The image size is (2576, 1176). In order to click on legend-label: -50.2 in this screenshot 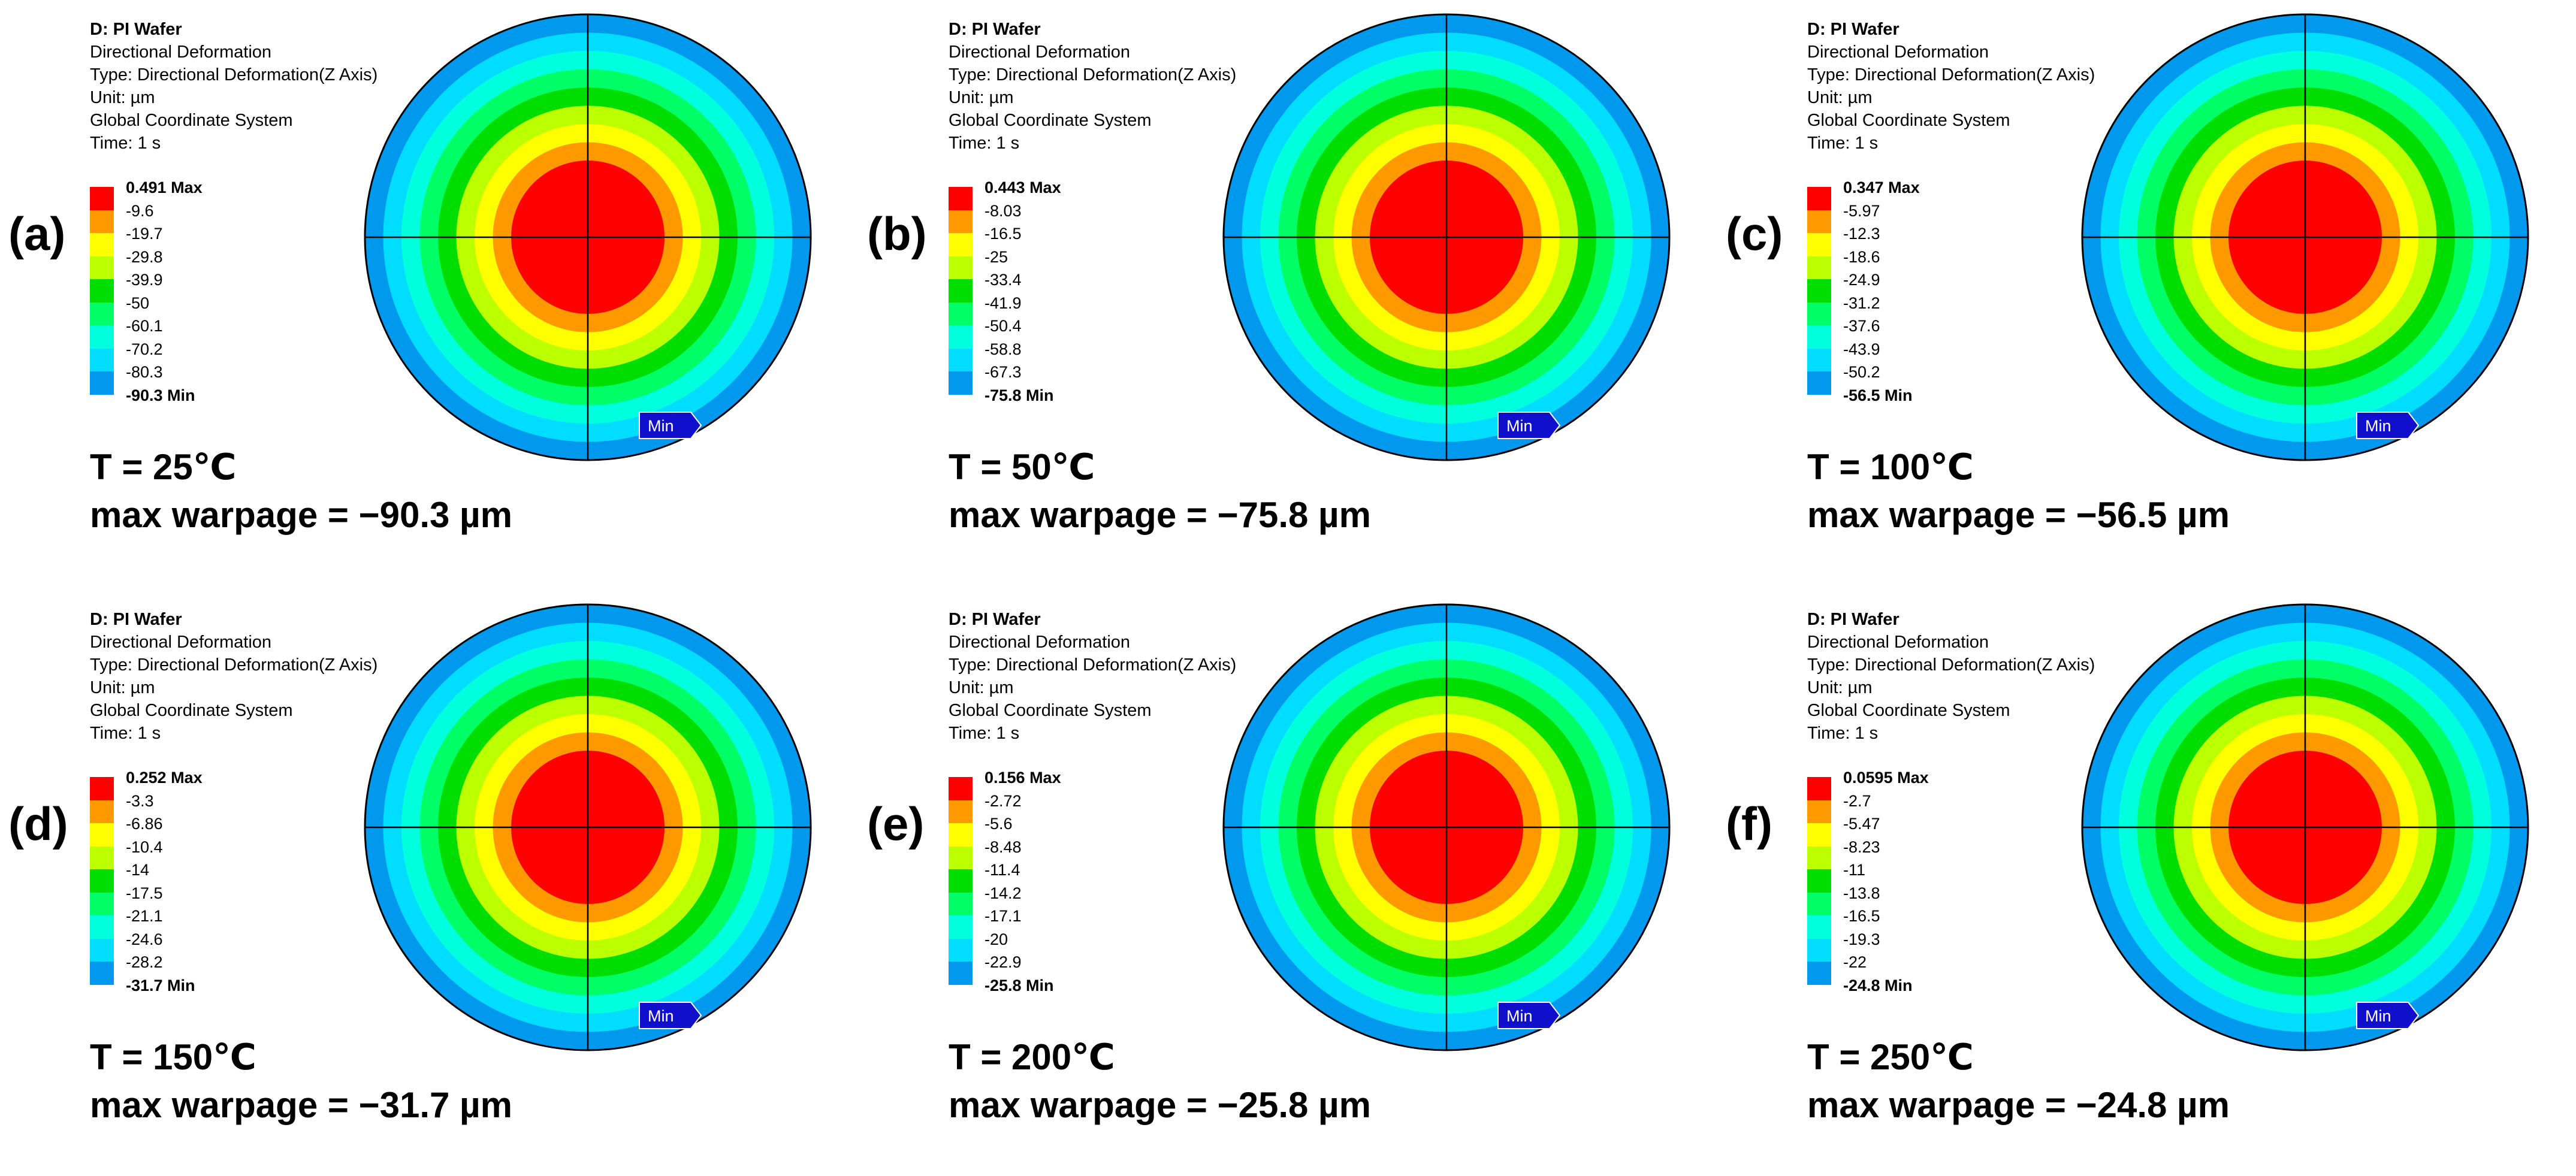, I will do `click(1862, 372)`.